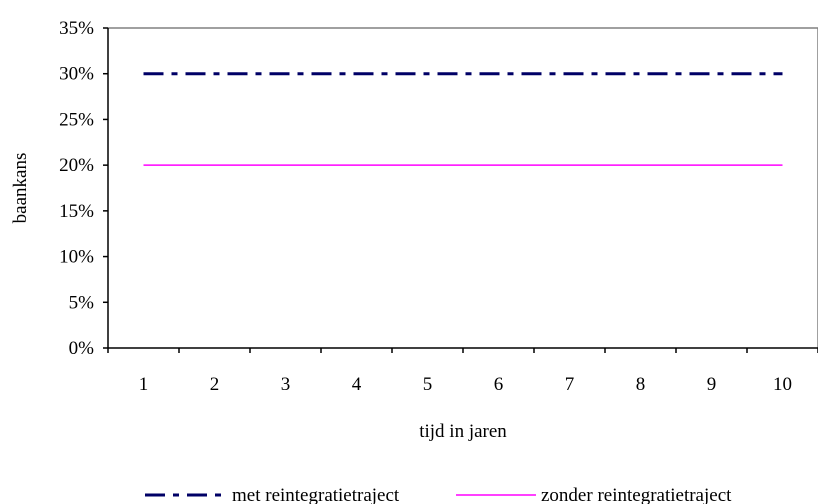  I want to click on series-layer, so click(463, 119).